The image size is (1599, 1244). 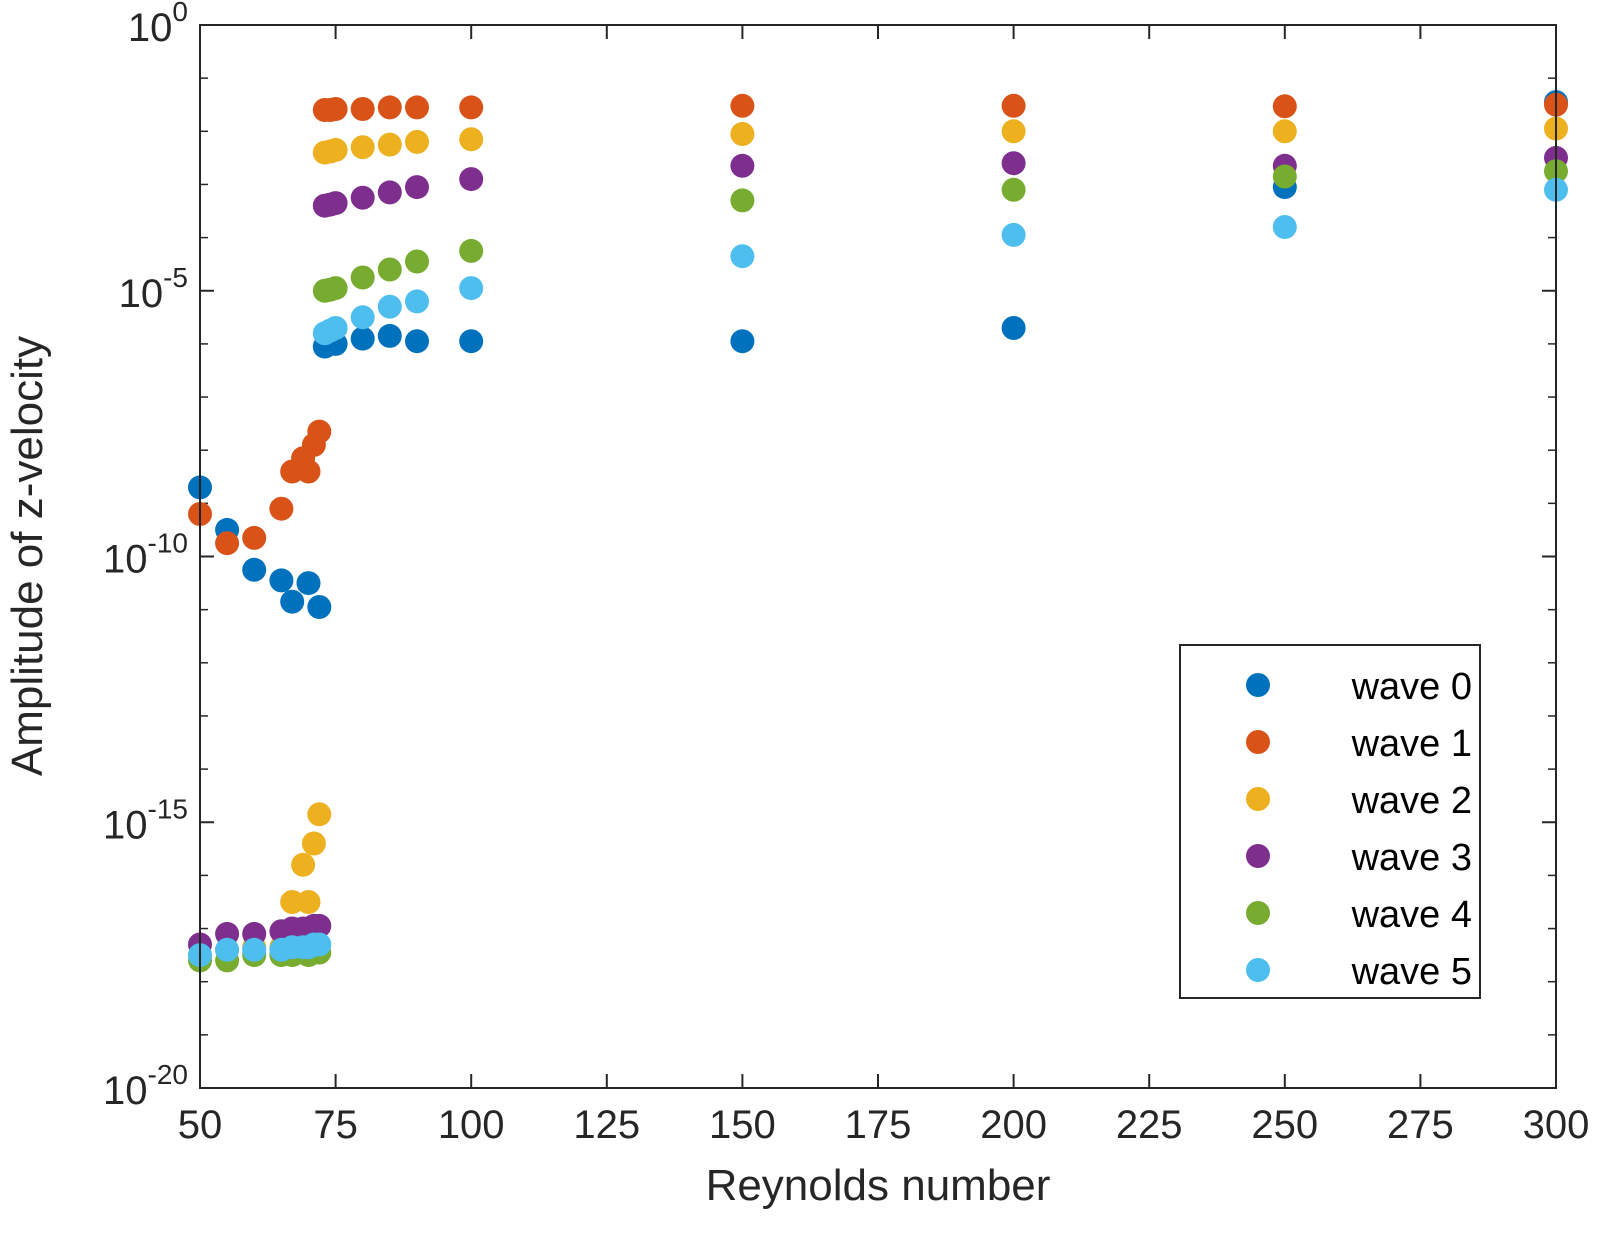 I want to click on y-tick-label: 10⁰, so click(x=158, y=25).